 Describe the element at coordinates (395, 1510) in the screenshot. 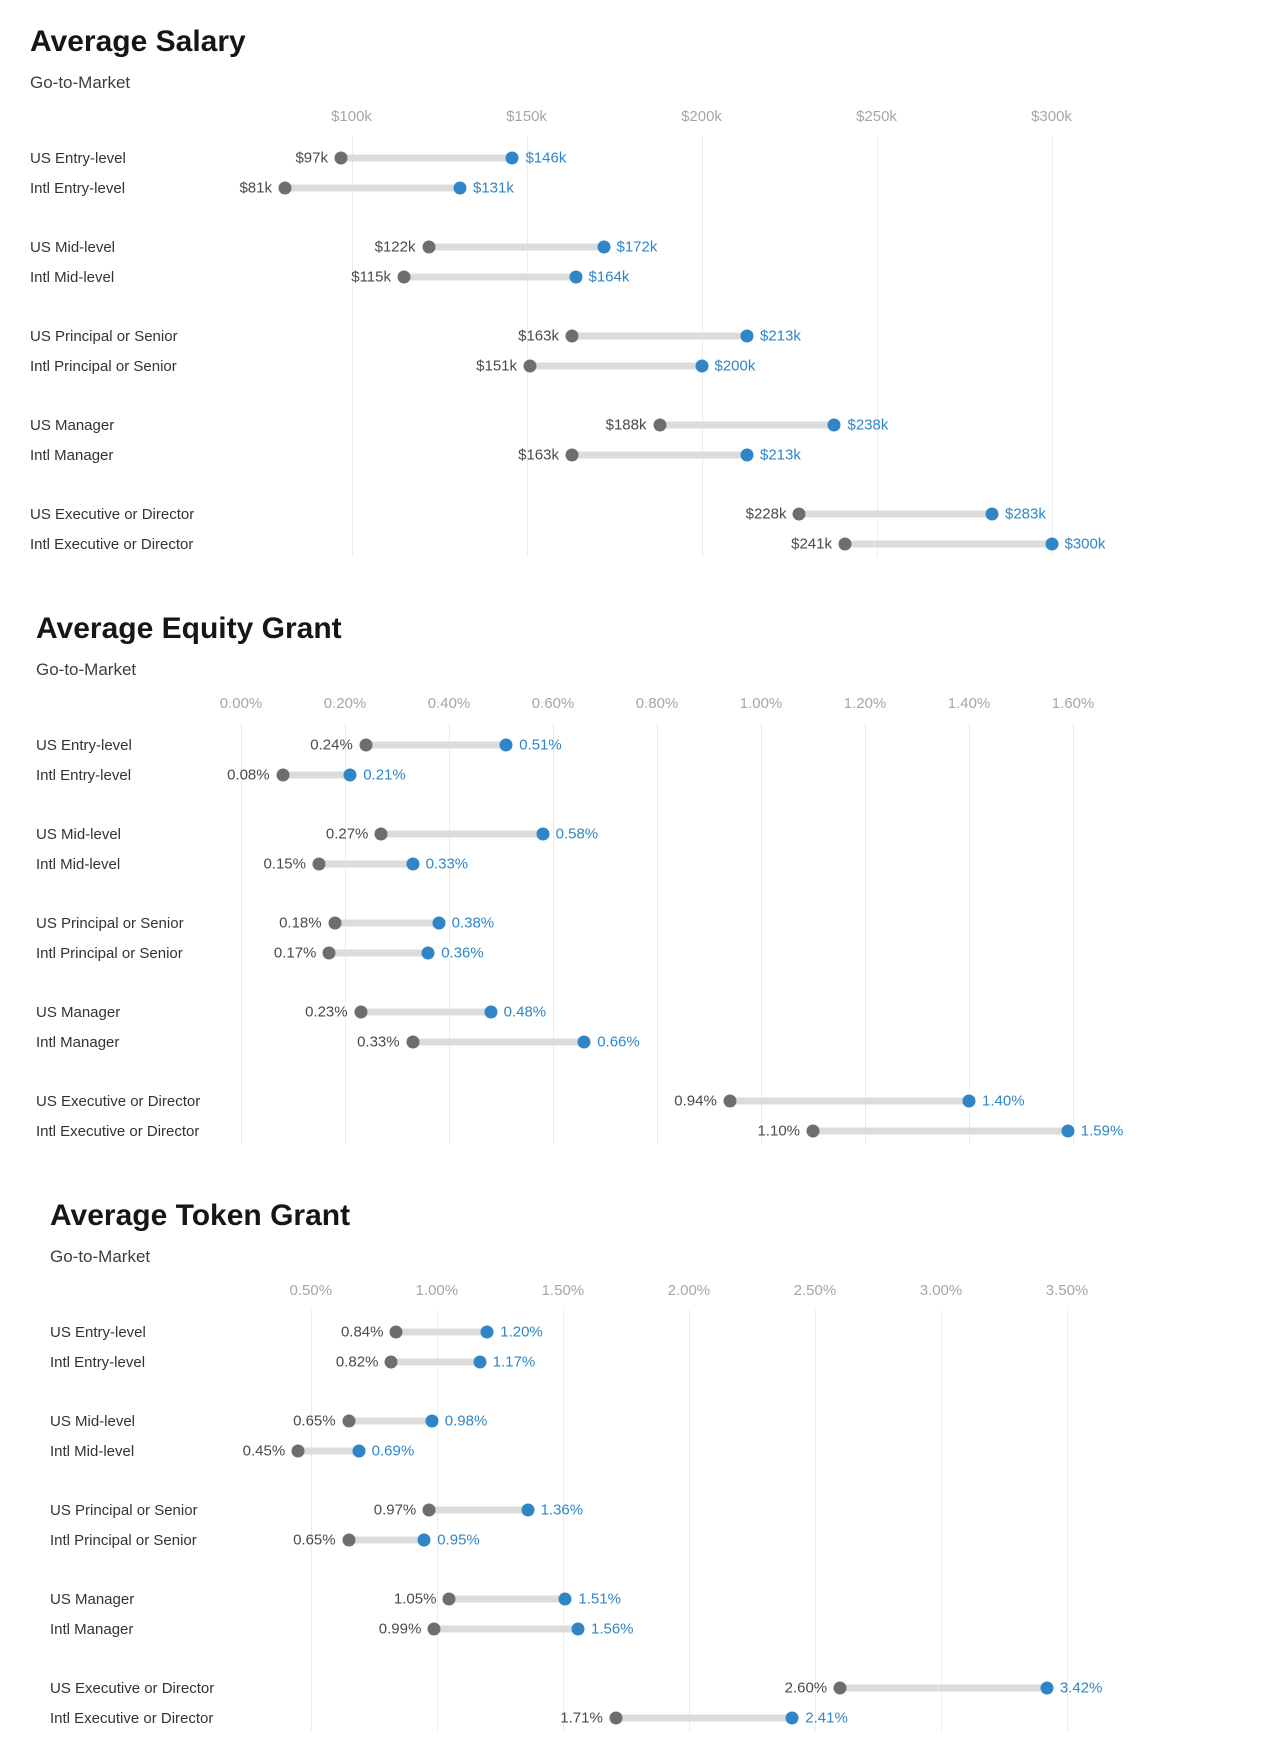

I see `low-value-label: 0.97%` at that location.